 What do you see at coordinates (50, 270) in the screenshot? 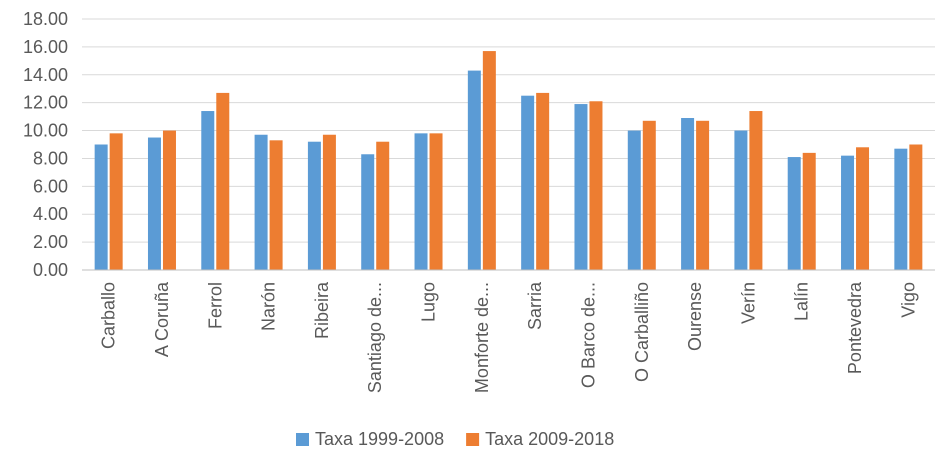
I see `y-tick-label: 0.00` at bounding box center [50, 270].